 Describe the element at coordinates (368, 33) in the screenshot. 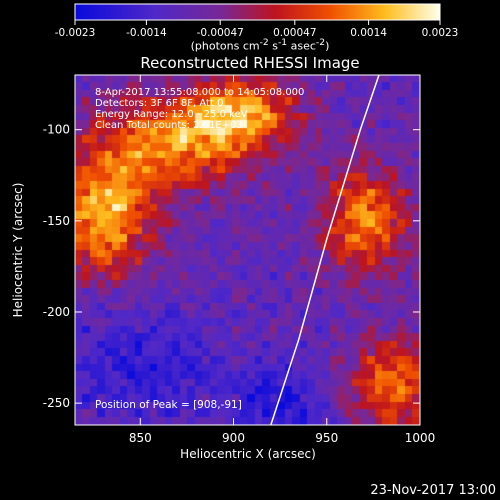

I see `colorbar-tick-label: 0.0014` at that location.